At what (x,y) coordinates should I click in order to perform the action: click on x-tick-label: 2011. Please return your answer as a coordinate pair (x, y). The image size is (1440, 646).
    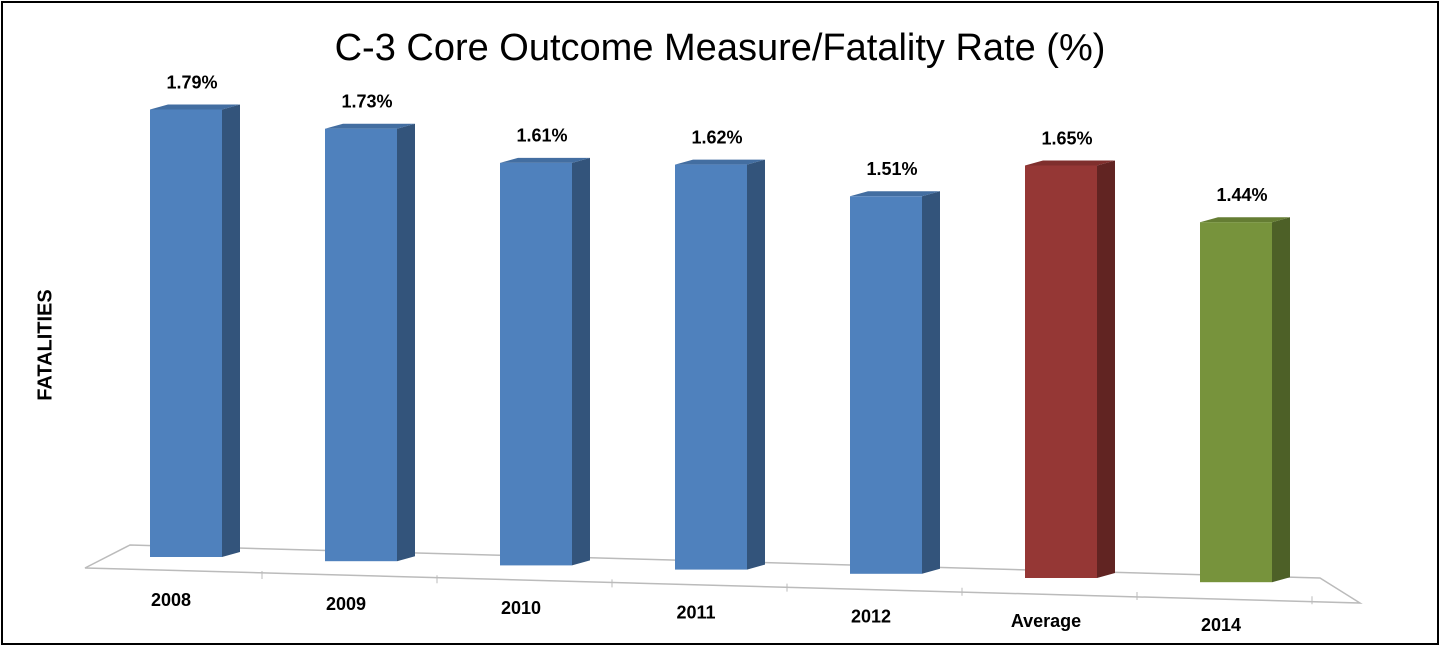
    Looking at the image, I should click on (695, 612).